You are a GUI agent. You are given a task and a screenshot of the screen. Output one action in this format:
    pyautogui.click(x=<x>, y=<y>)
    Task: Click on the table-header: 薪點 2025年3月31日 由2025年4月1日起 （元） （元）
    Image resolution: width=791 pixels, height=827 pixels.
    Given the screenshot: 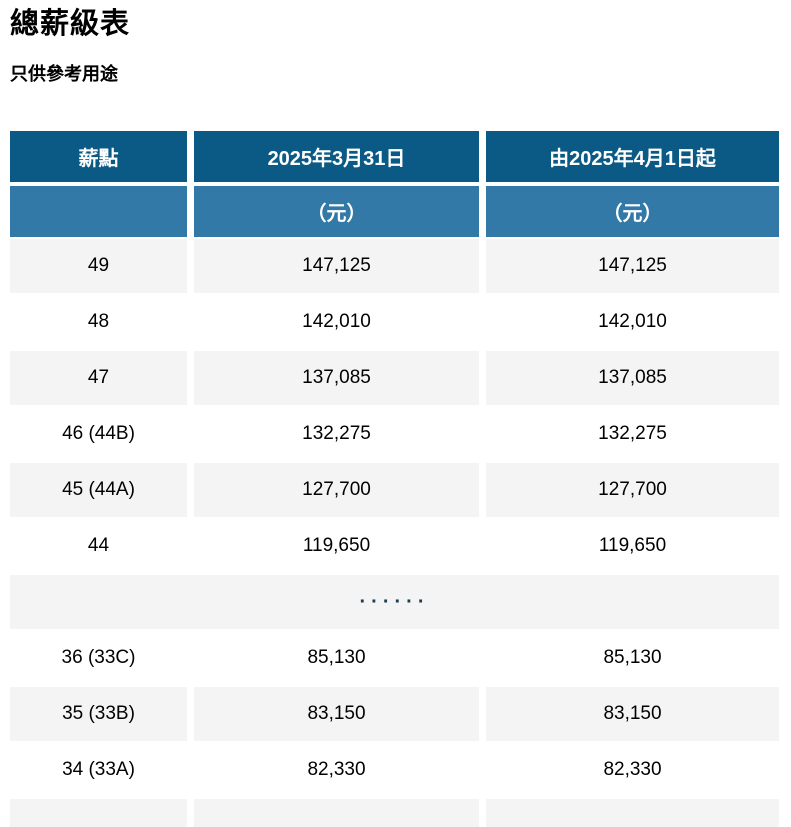 What is the action you would take?
    pyautogui.click(x=394, y=185)
    